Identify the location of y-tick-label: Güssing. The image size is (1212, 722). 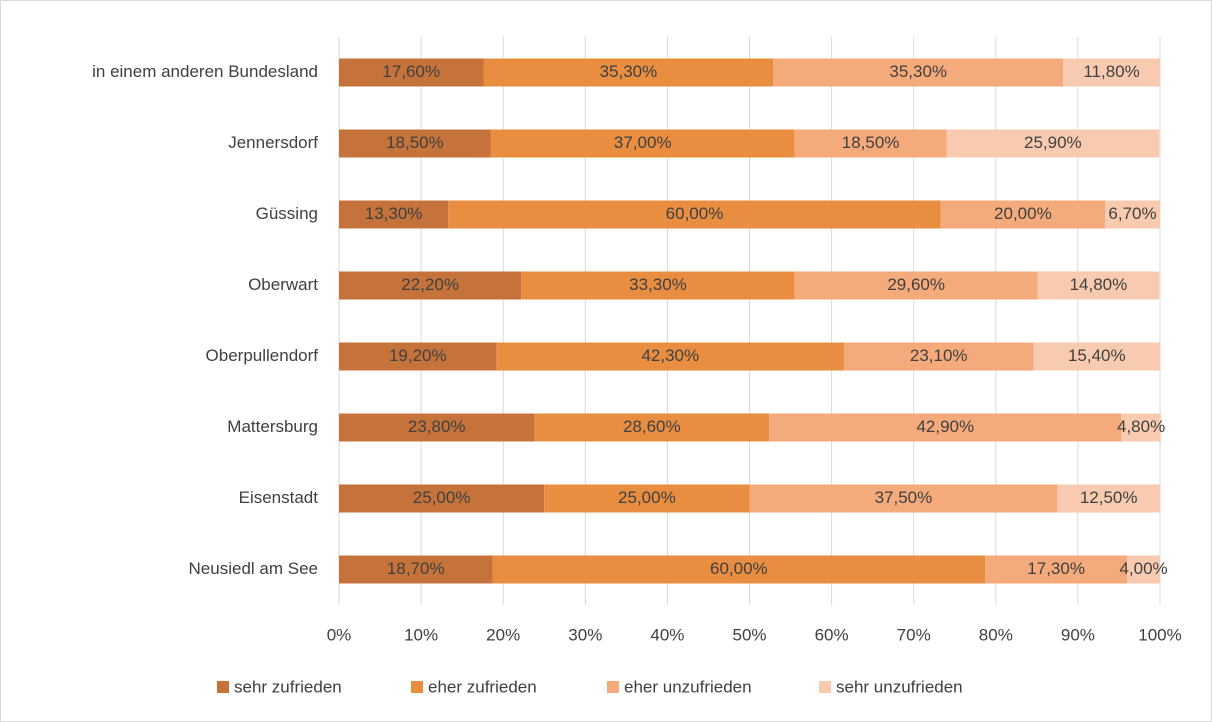
(287, 213).